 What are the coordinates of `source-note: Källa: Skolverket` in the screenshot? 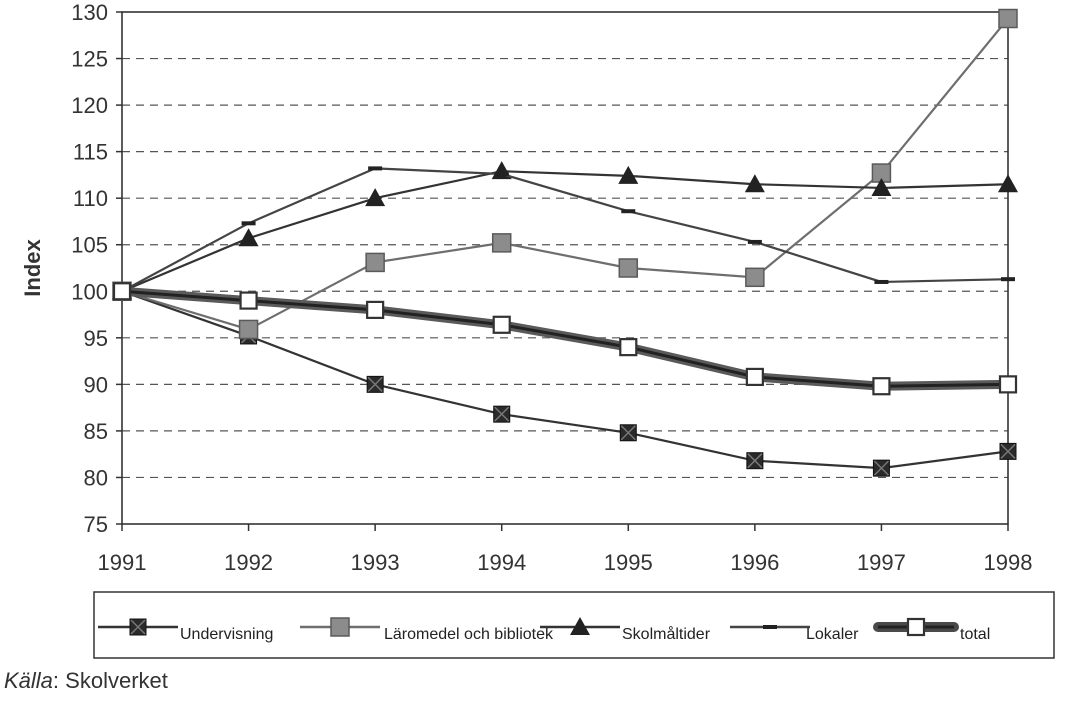 It's located at (86, 681).